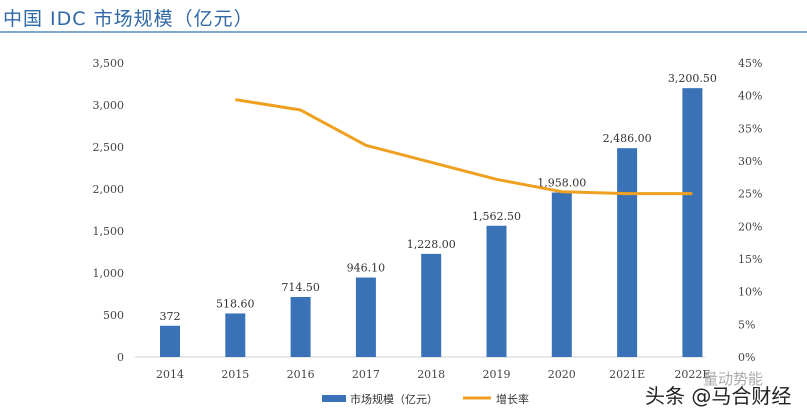  I want to click on bar-2022E, so click(692, 223).